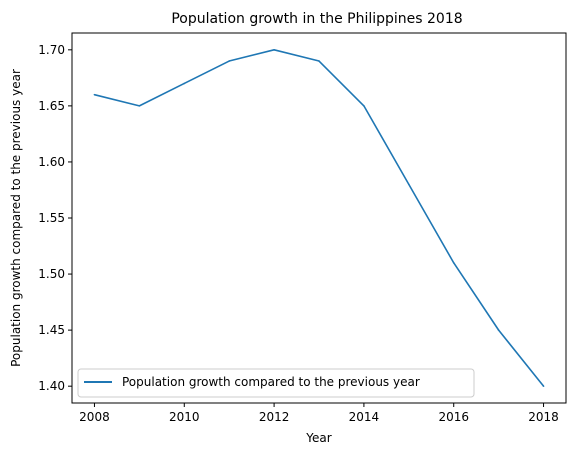 Image resolution: width=576 pixels, height=455 pixels. Describe the element at coordinates (318, 438) in the screenshot. I see `x-axis-label: Year` at that location.